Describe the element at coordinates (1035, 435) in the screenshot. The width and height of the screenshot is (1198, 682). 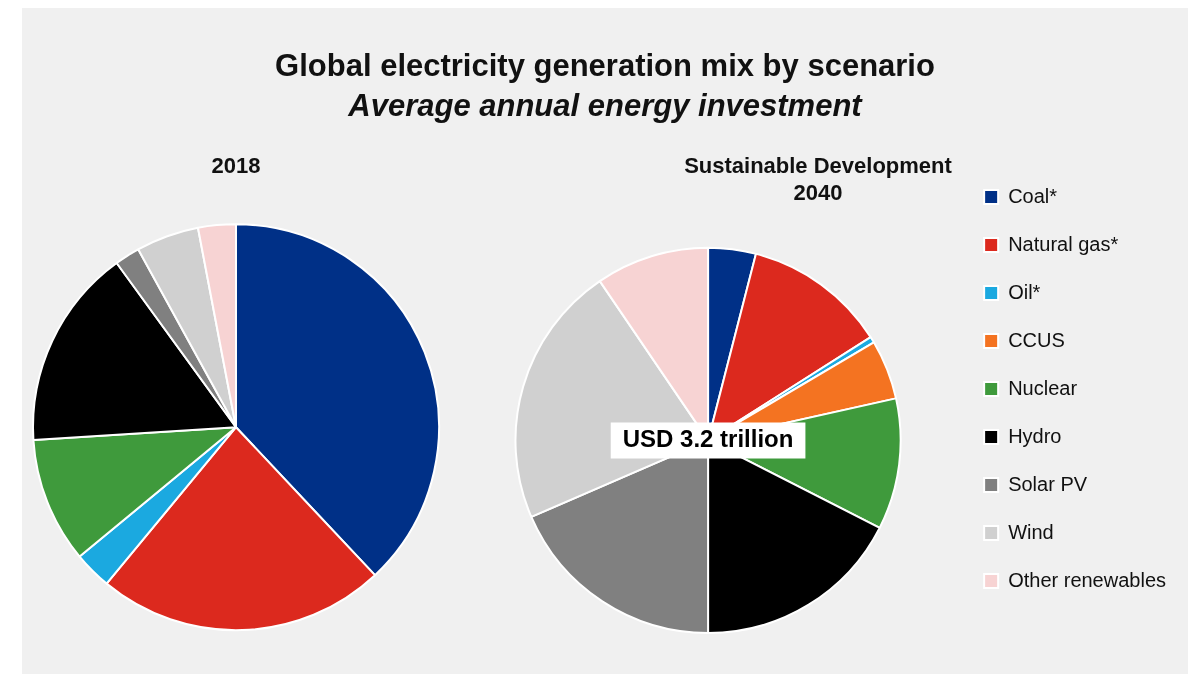
I see `legend-label: Hydro` at that location.